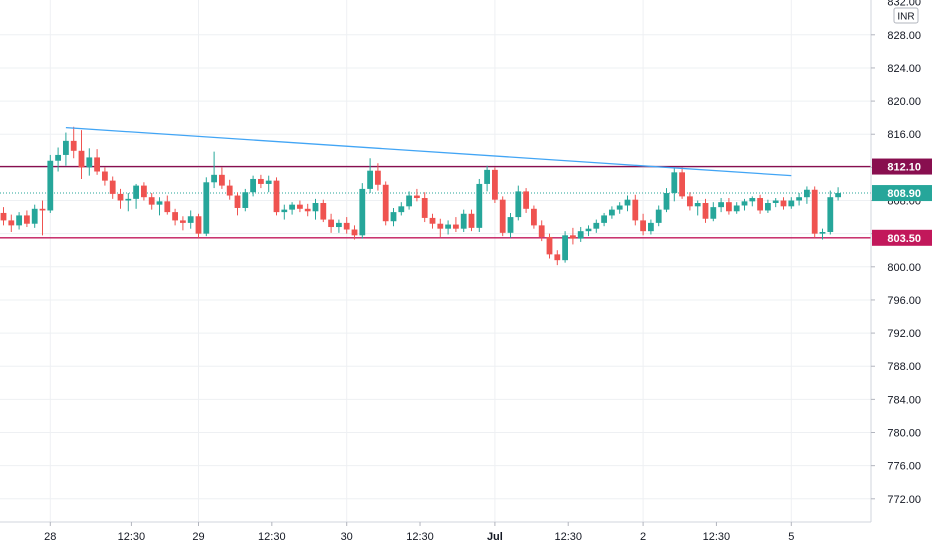 Image resolution: width=932 pixels, height=550 pixels. What do you see at coordinates (904, 168) in the screenshot?
I see `level-badge-text: 812.10` at bounding box center [904, 168].